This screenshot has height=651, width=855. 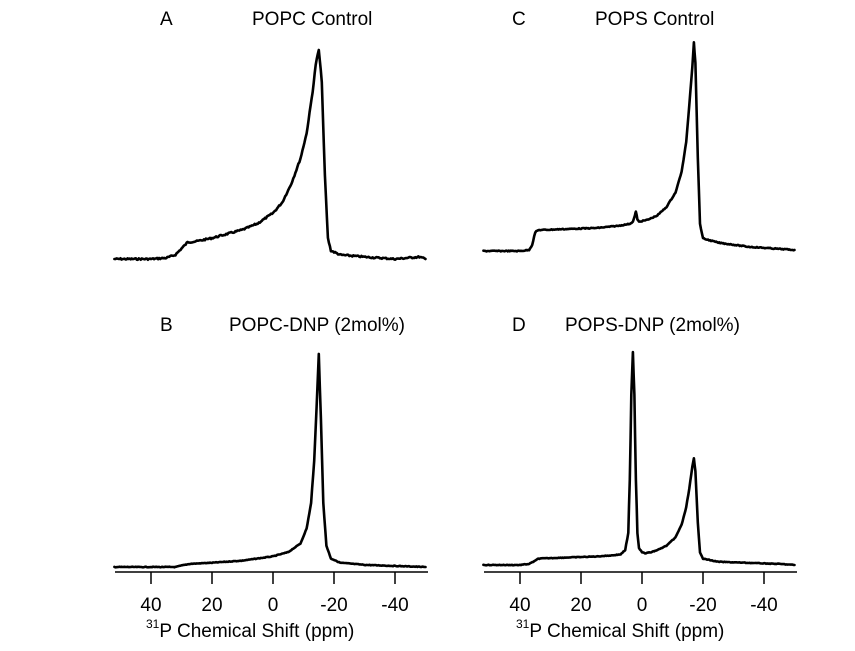 I want to click on panel-letter-c: C, so click(x=519, y=19).